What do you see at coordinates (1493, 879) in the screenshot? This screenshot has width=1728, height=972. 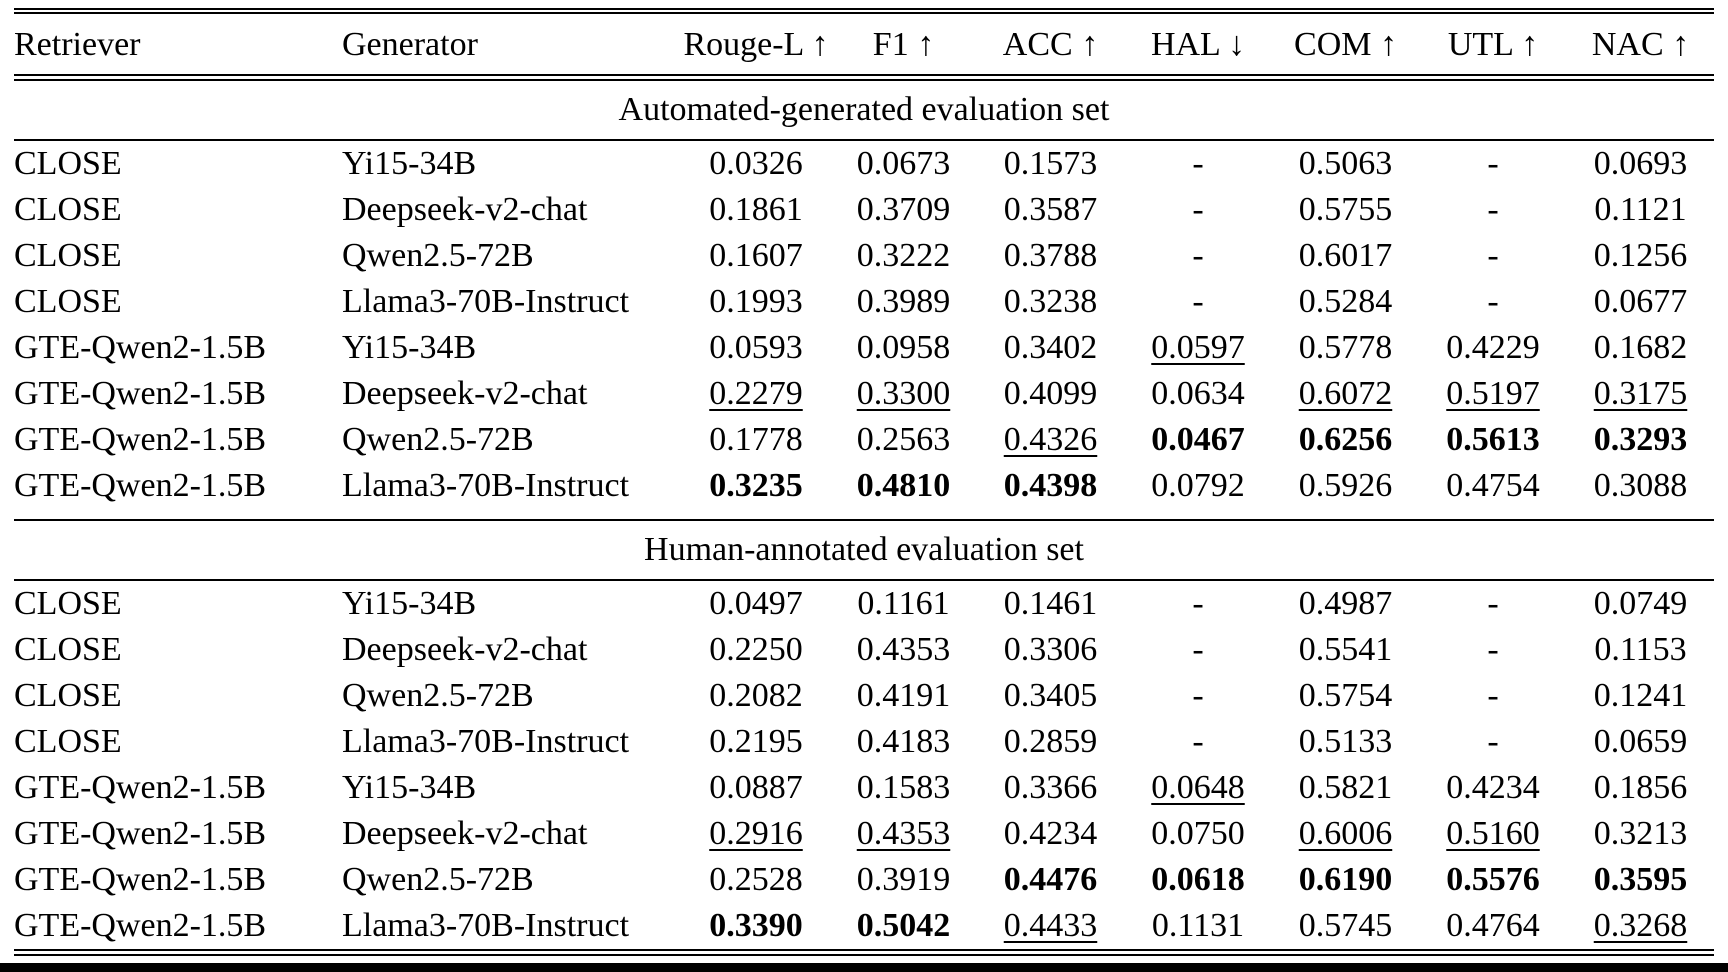 I see `metric-value: 0.5576` at bounding box center [1493, 879].